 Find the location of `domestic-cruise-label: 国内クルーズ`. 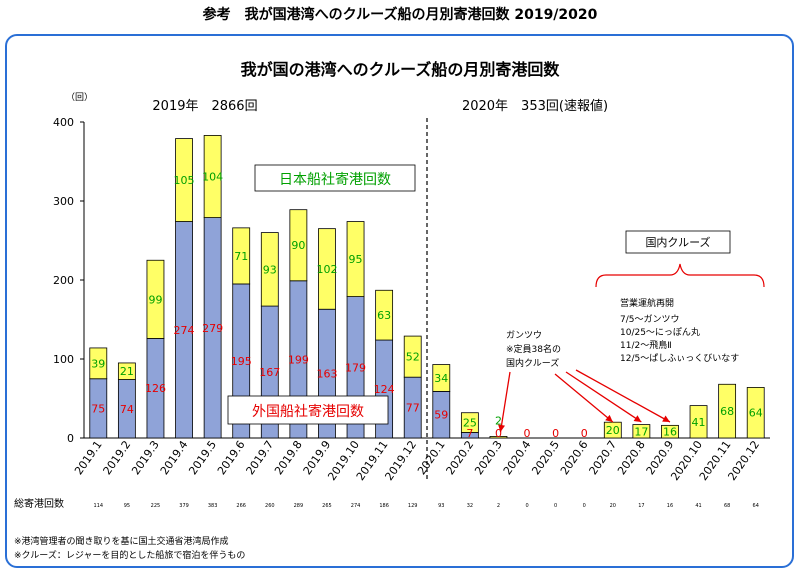

domestic-cruise-label: 国内クルーズ is located at coordinates (677, 242).